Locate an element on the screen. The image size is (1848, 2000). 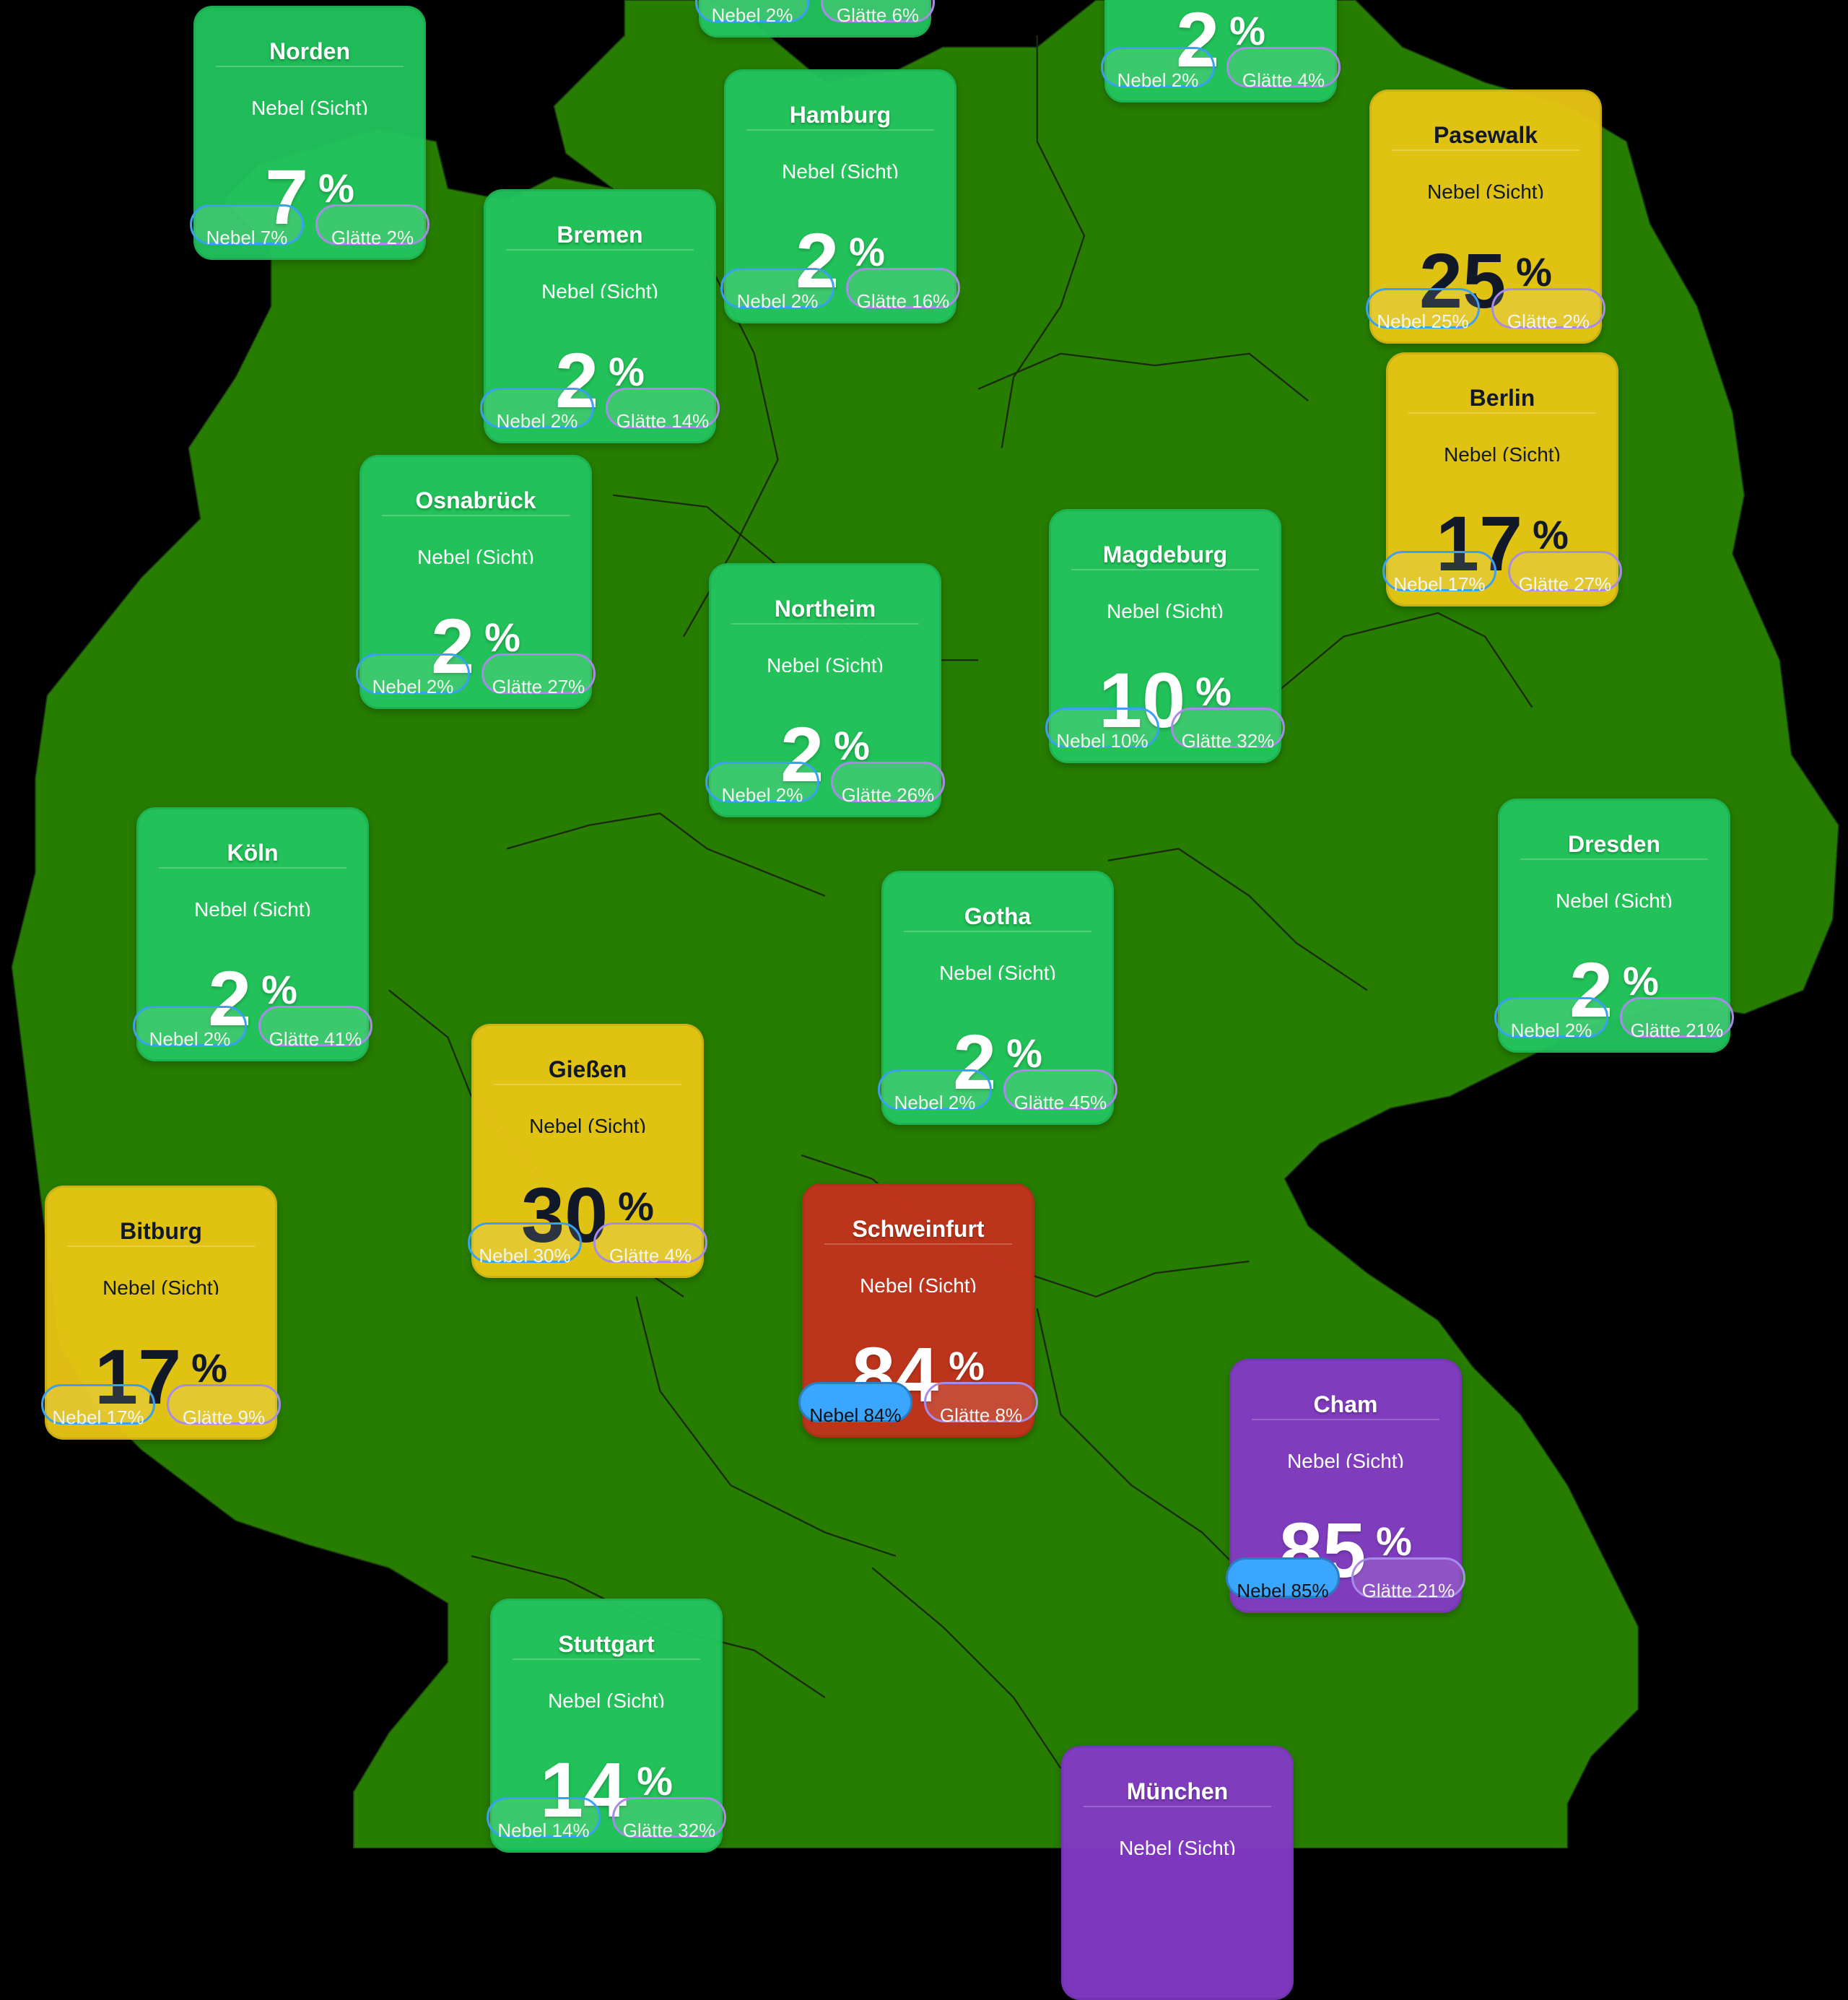
city-name: Stuttgart is located at coordinates (606, 1644).